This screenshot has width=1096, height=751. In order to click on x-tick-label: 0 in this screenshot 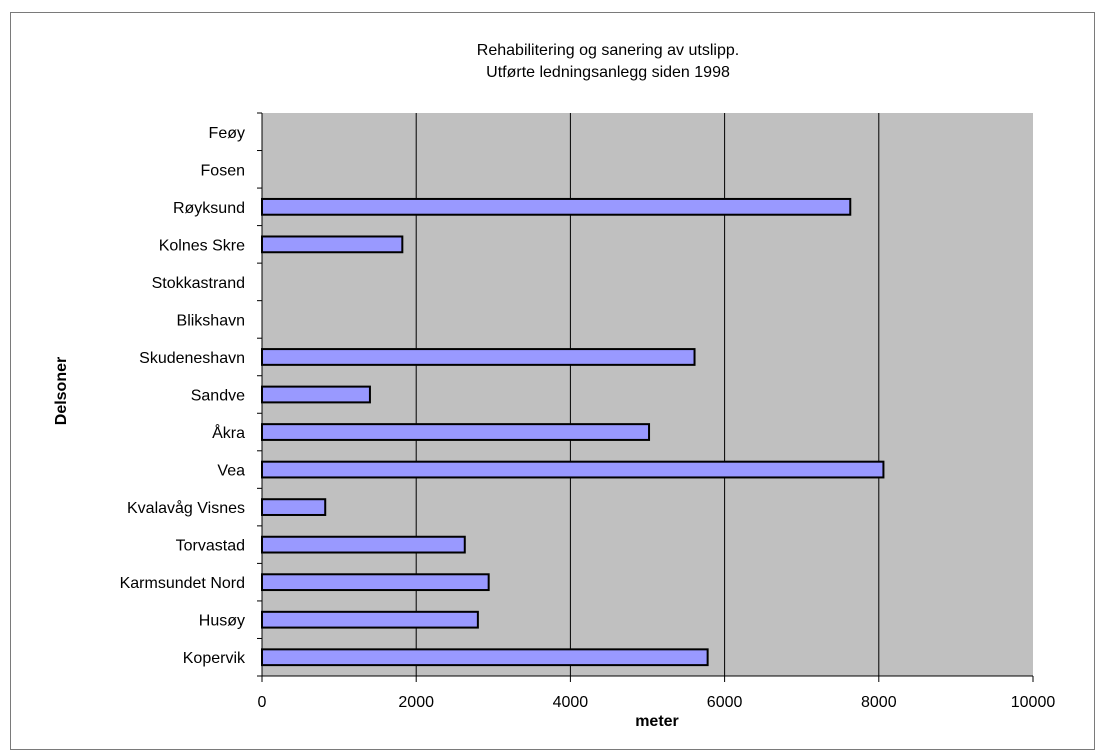, I will do `click(262, 702)`.